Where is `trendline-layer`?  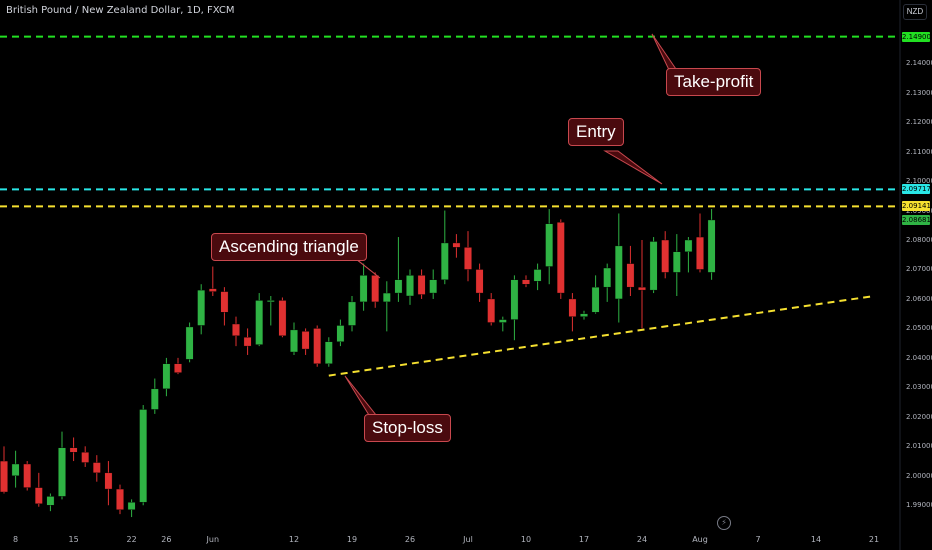 trendline-layer is located at coordinates (601, 336).